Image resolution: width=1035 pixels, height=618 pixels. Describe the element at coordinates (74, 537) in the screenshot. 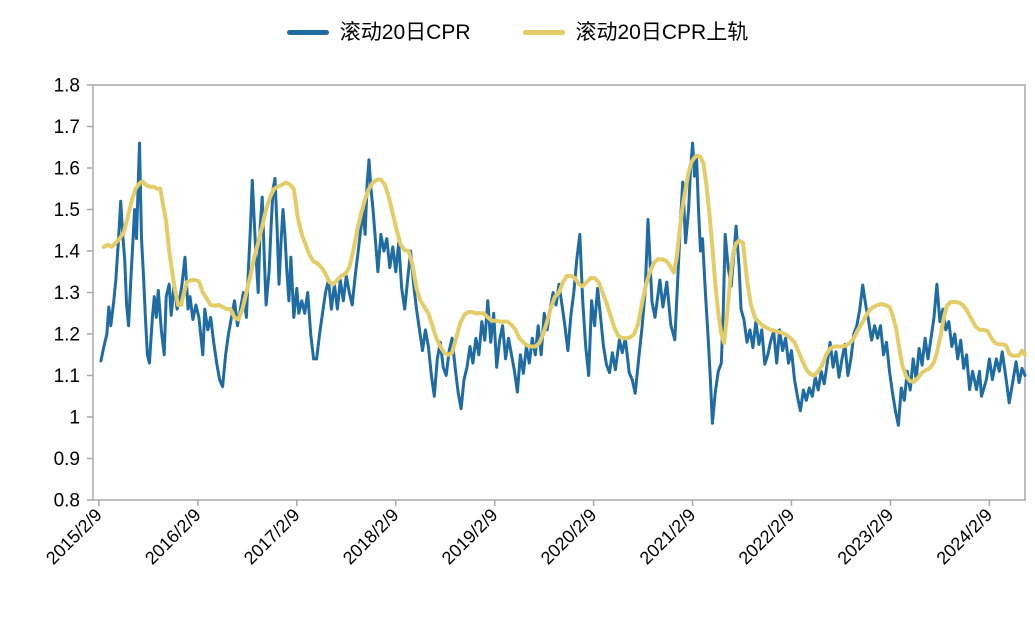

I see `x-axis-tick-label: 2015/2/9` at that location.